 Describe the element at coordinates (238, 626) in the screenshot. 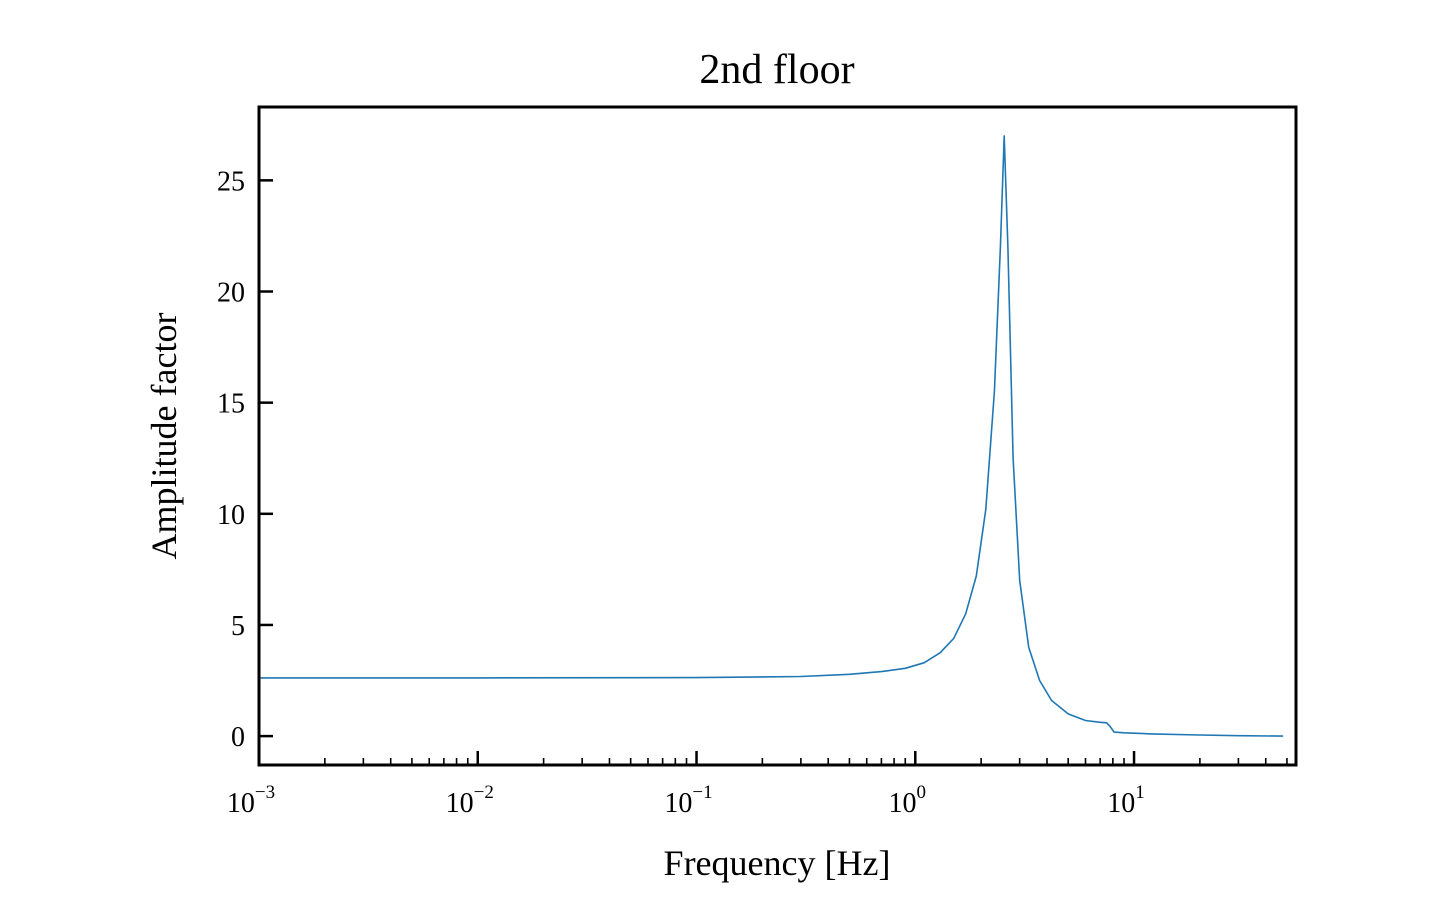

I see `y-tick-label: 5` at that location.